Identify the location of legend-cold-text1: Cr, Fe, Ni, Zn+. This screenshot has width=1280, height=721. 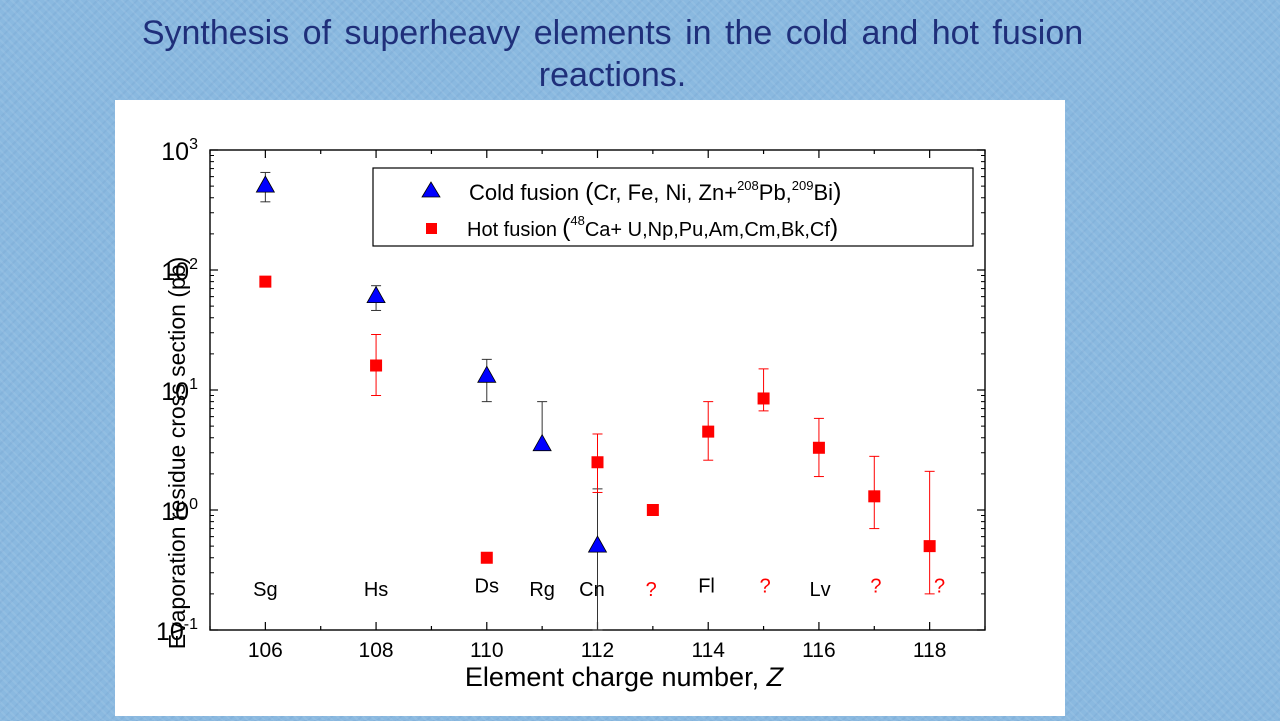
(665, 192).